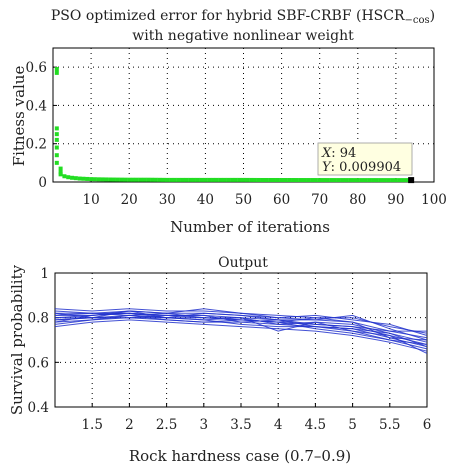 This screenshot has width=474, height=474. I want to click on c1-xtick-label: 80, so click(357, 200).